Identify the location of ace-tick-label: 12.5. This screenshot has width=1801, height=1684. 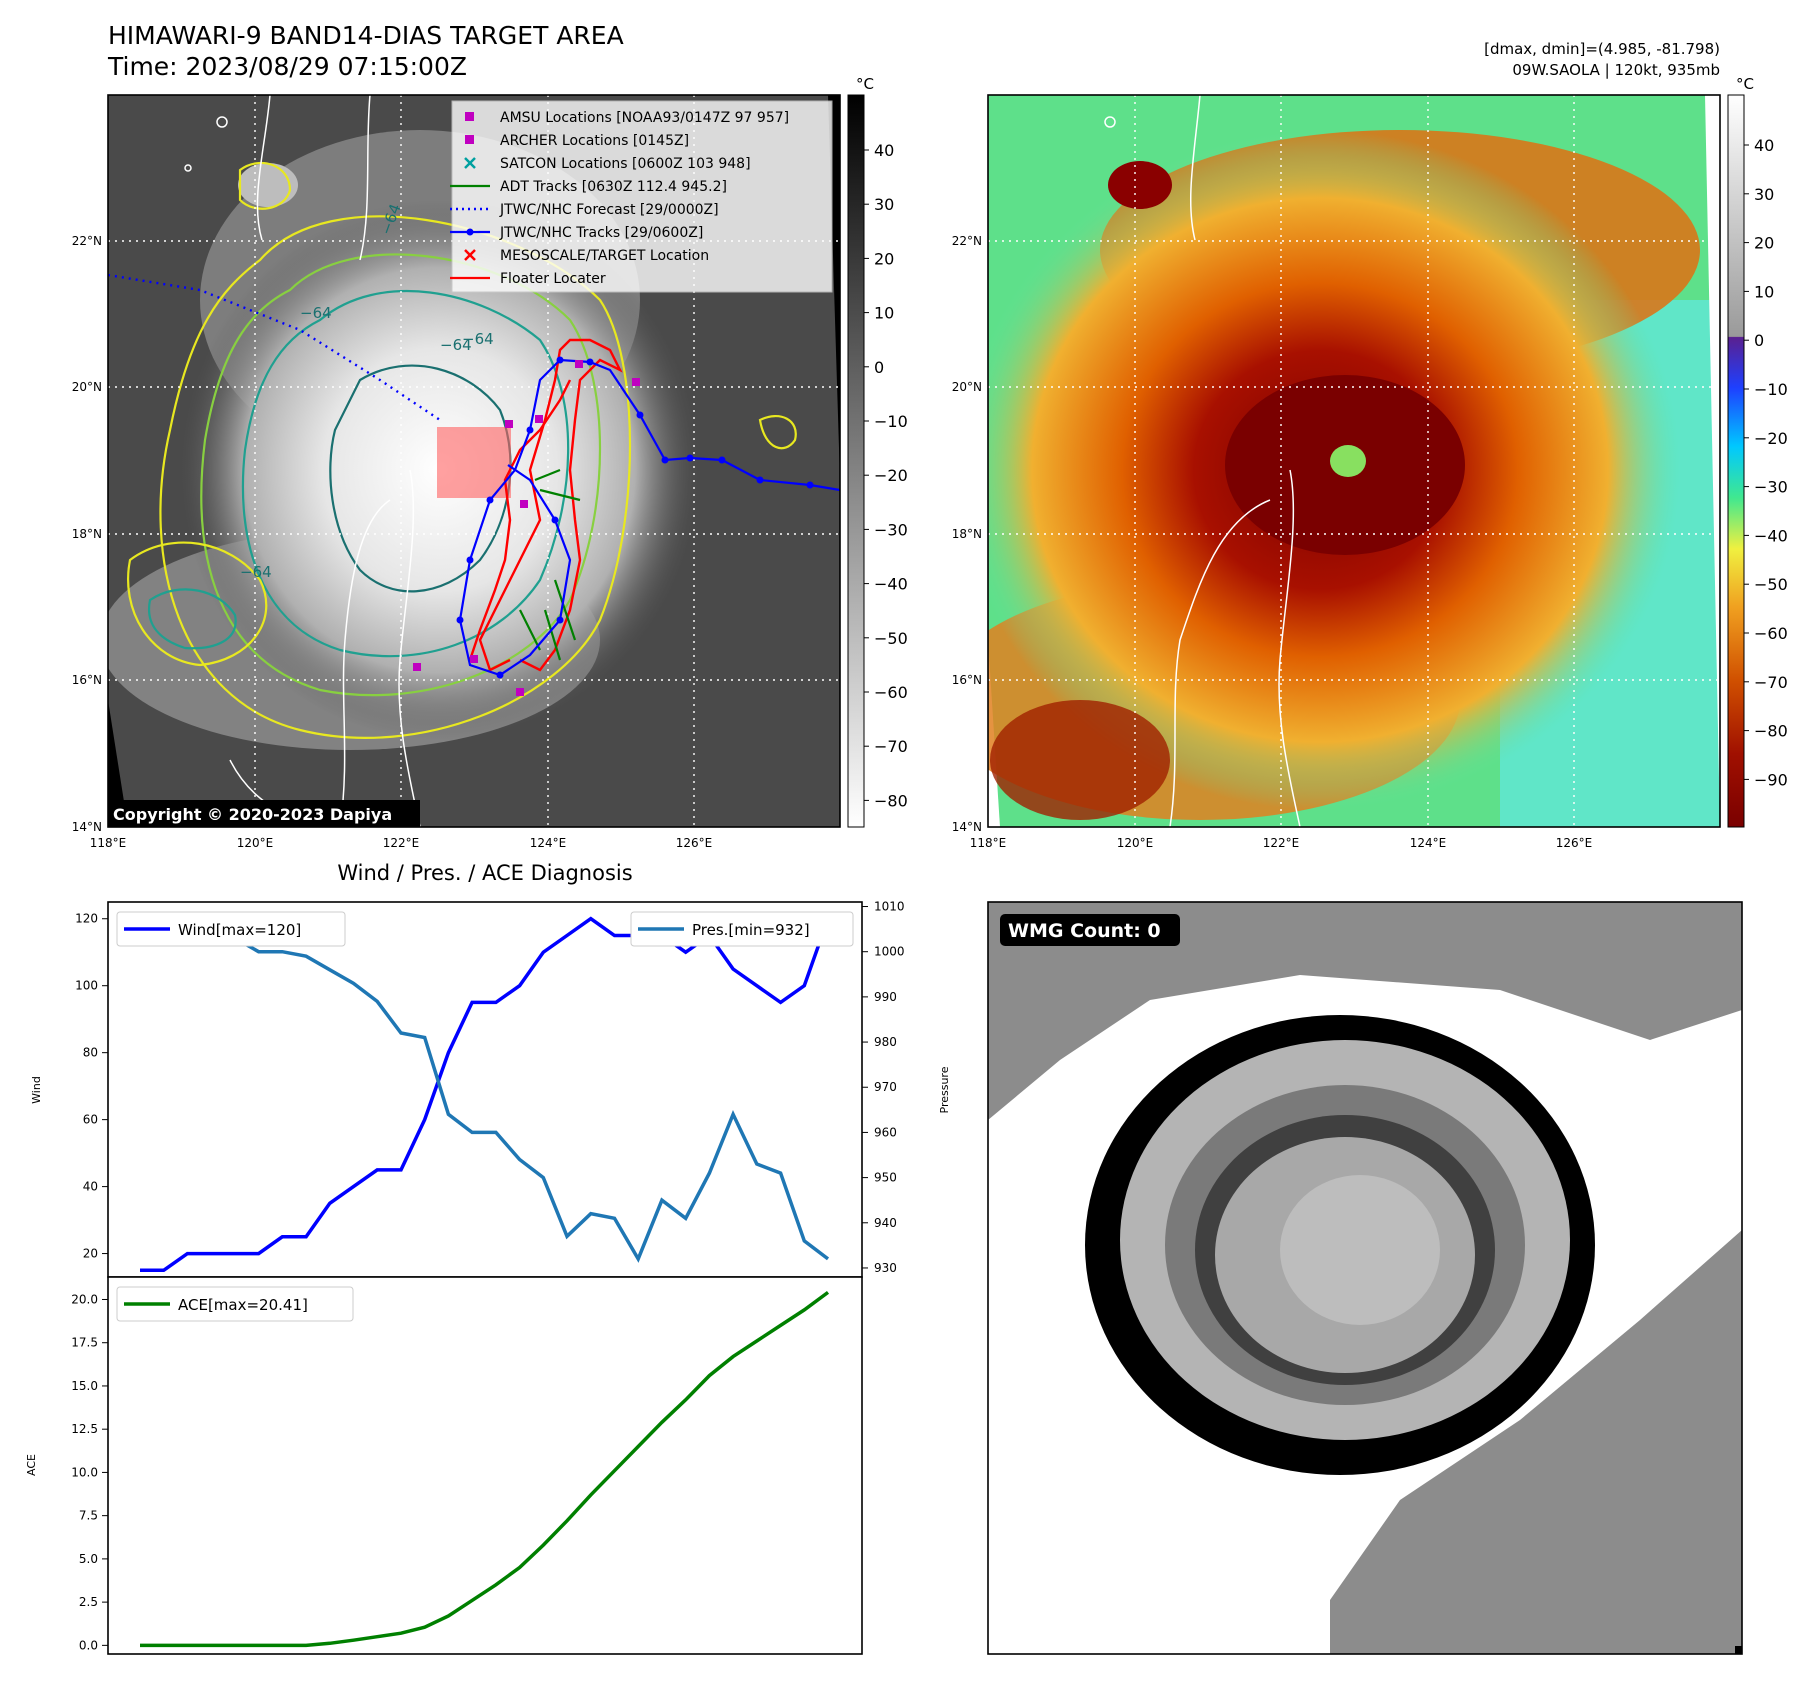
(84, 1429).